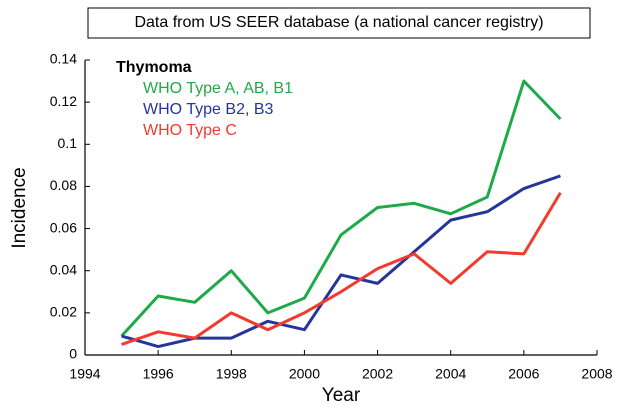 This screenshot has width=619, height=407. What do you see at coordinates (19, 207) in the screenshot?
I see `y-axis-label: Incidence` at bounding box center [19, 207].